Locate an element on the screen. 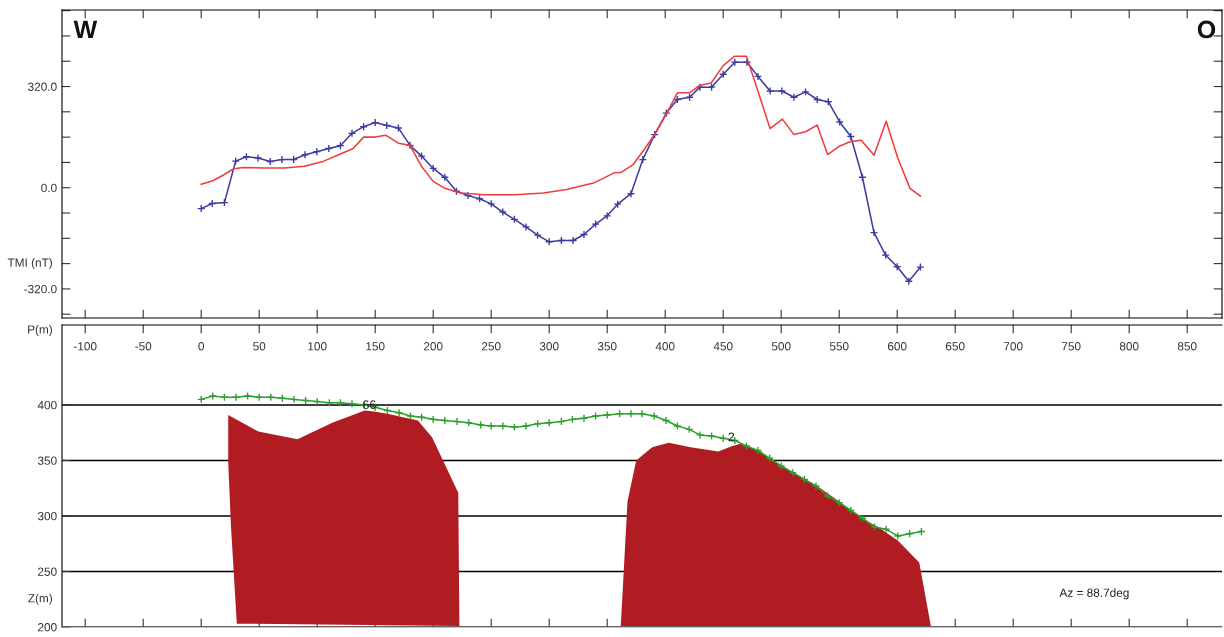 This screenshot has height=637, width=1224. x-tick-label: 0 is located at coordinates (201, 346).